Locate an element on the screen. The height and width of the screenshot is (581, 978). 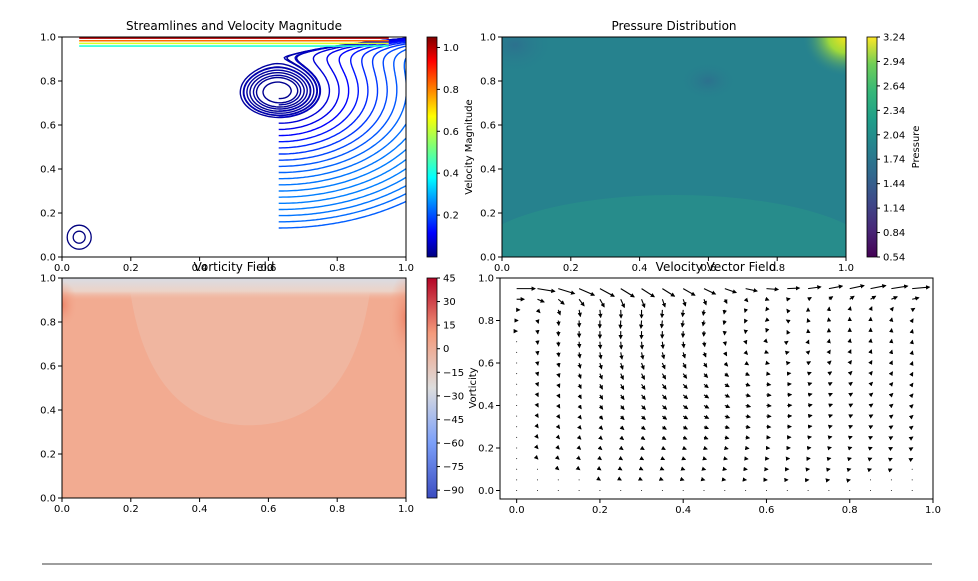
quiver-xtick-label: 0.4 is located at coordinates (683, 510).